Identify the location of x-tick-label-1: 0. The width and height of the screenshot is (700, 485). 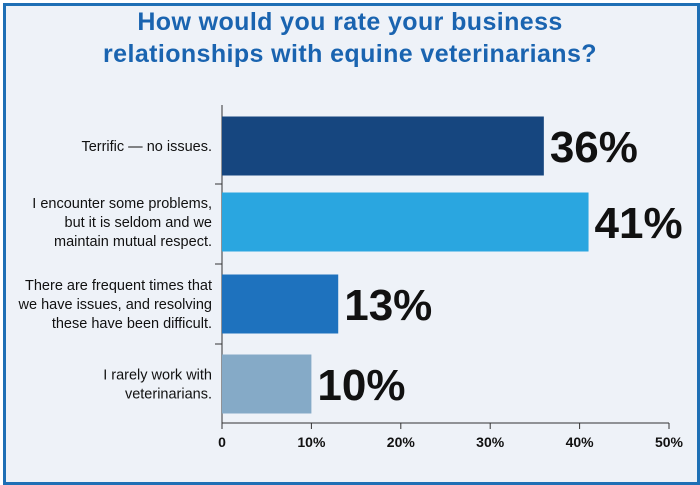
(222, 442).